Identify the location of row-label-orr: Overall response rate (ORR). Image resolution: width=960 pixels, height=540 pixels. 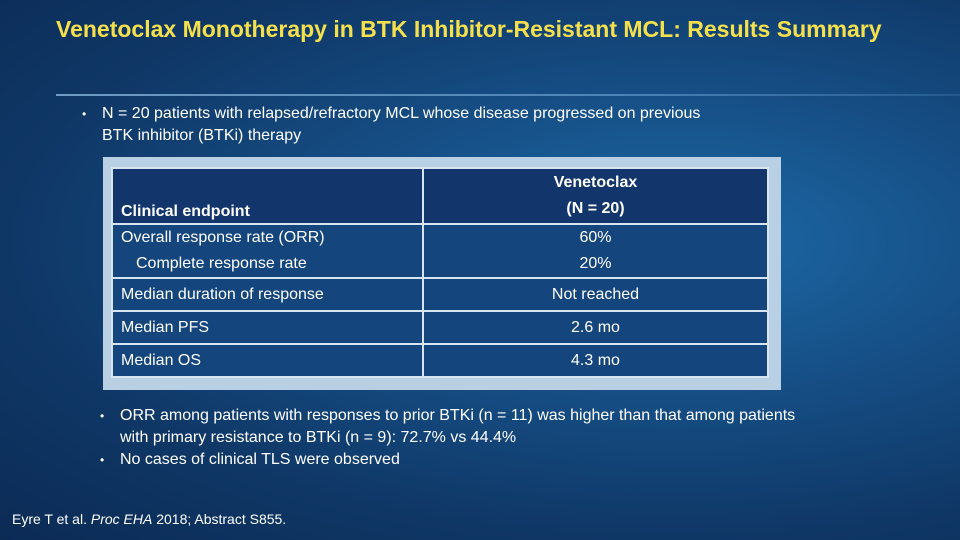
(223, 237).